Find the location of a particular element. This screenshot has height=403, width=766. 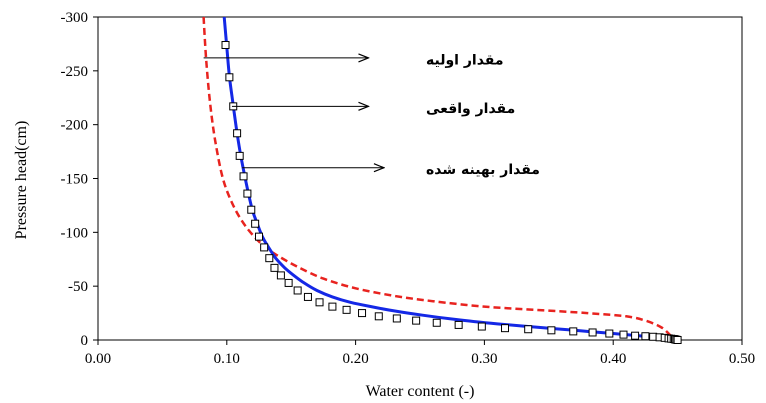

y-tick-label: -50 is located at coordinates (78, 287).